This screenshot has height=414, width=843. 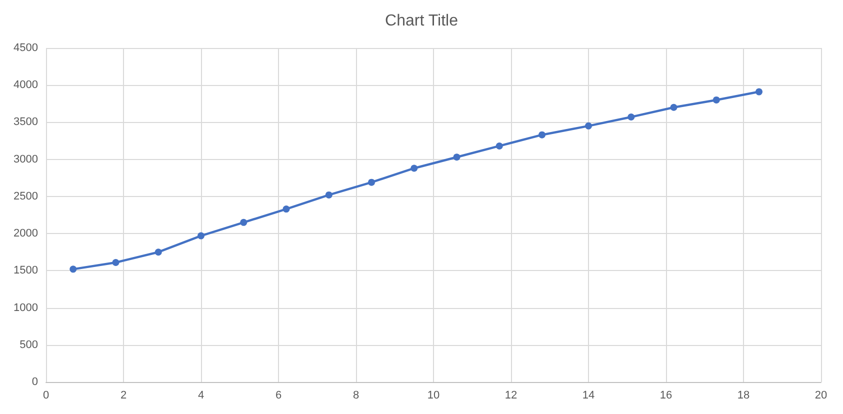 What do you see at coordinates (821, 396) in the screenshot?
I see `x-tick-label: 20` at bounding box center [821, 396].